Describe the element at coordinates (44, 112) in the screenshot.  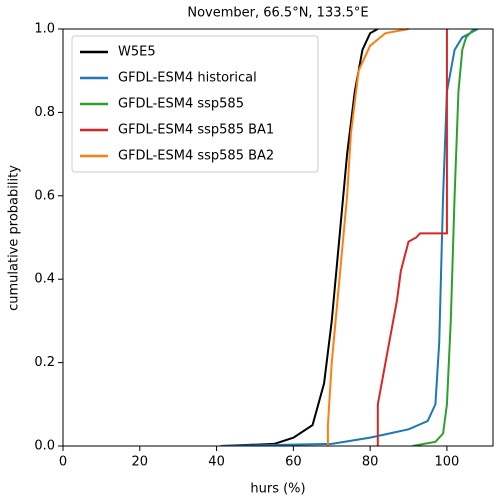
I see `y-tick-label: 0.8` at that location.